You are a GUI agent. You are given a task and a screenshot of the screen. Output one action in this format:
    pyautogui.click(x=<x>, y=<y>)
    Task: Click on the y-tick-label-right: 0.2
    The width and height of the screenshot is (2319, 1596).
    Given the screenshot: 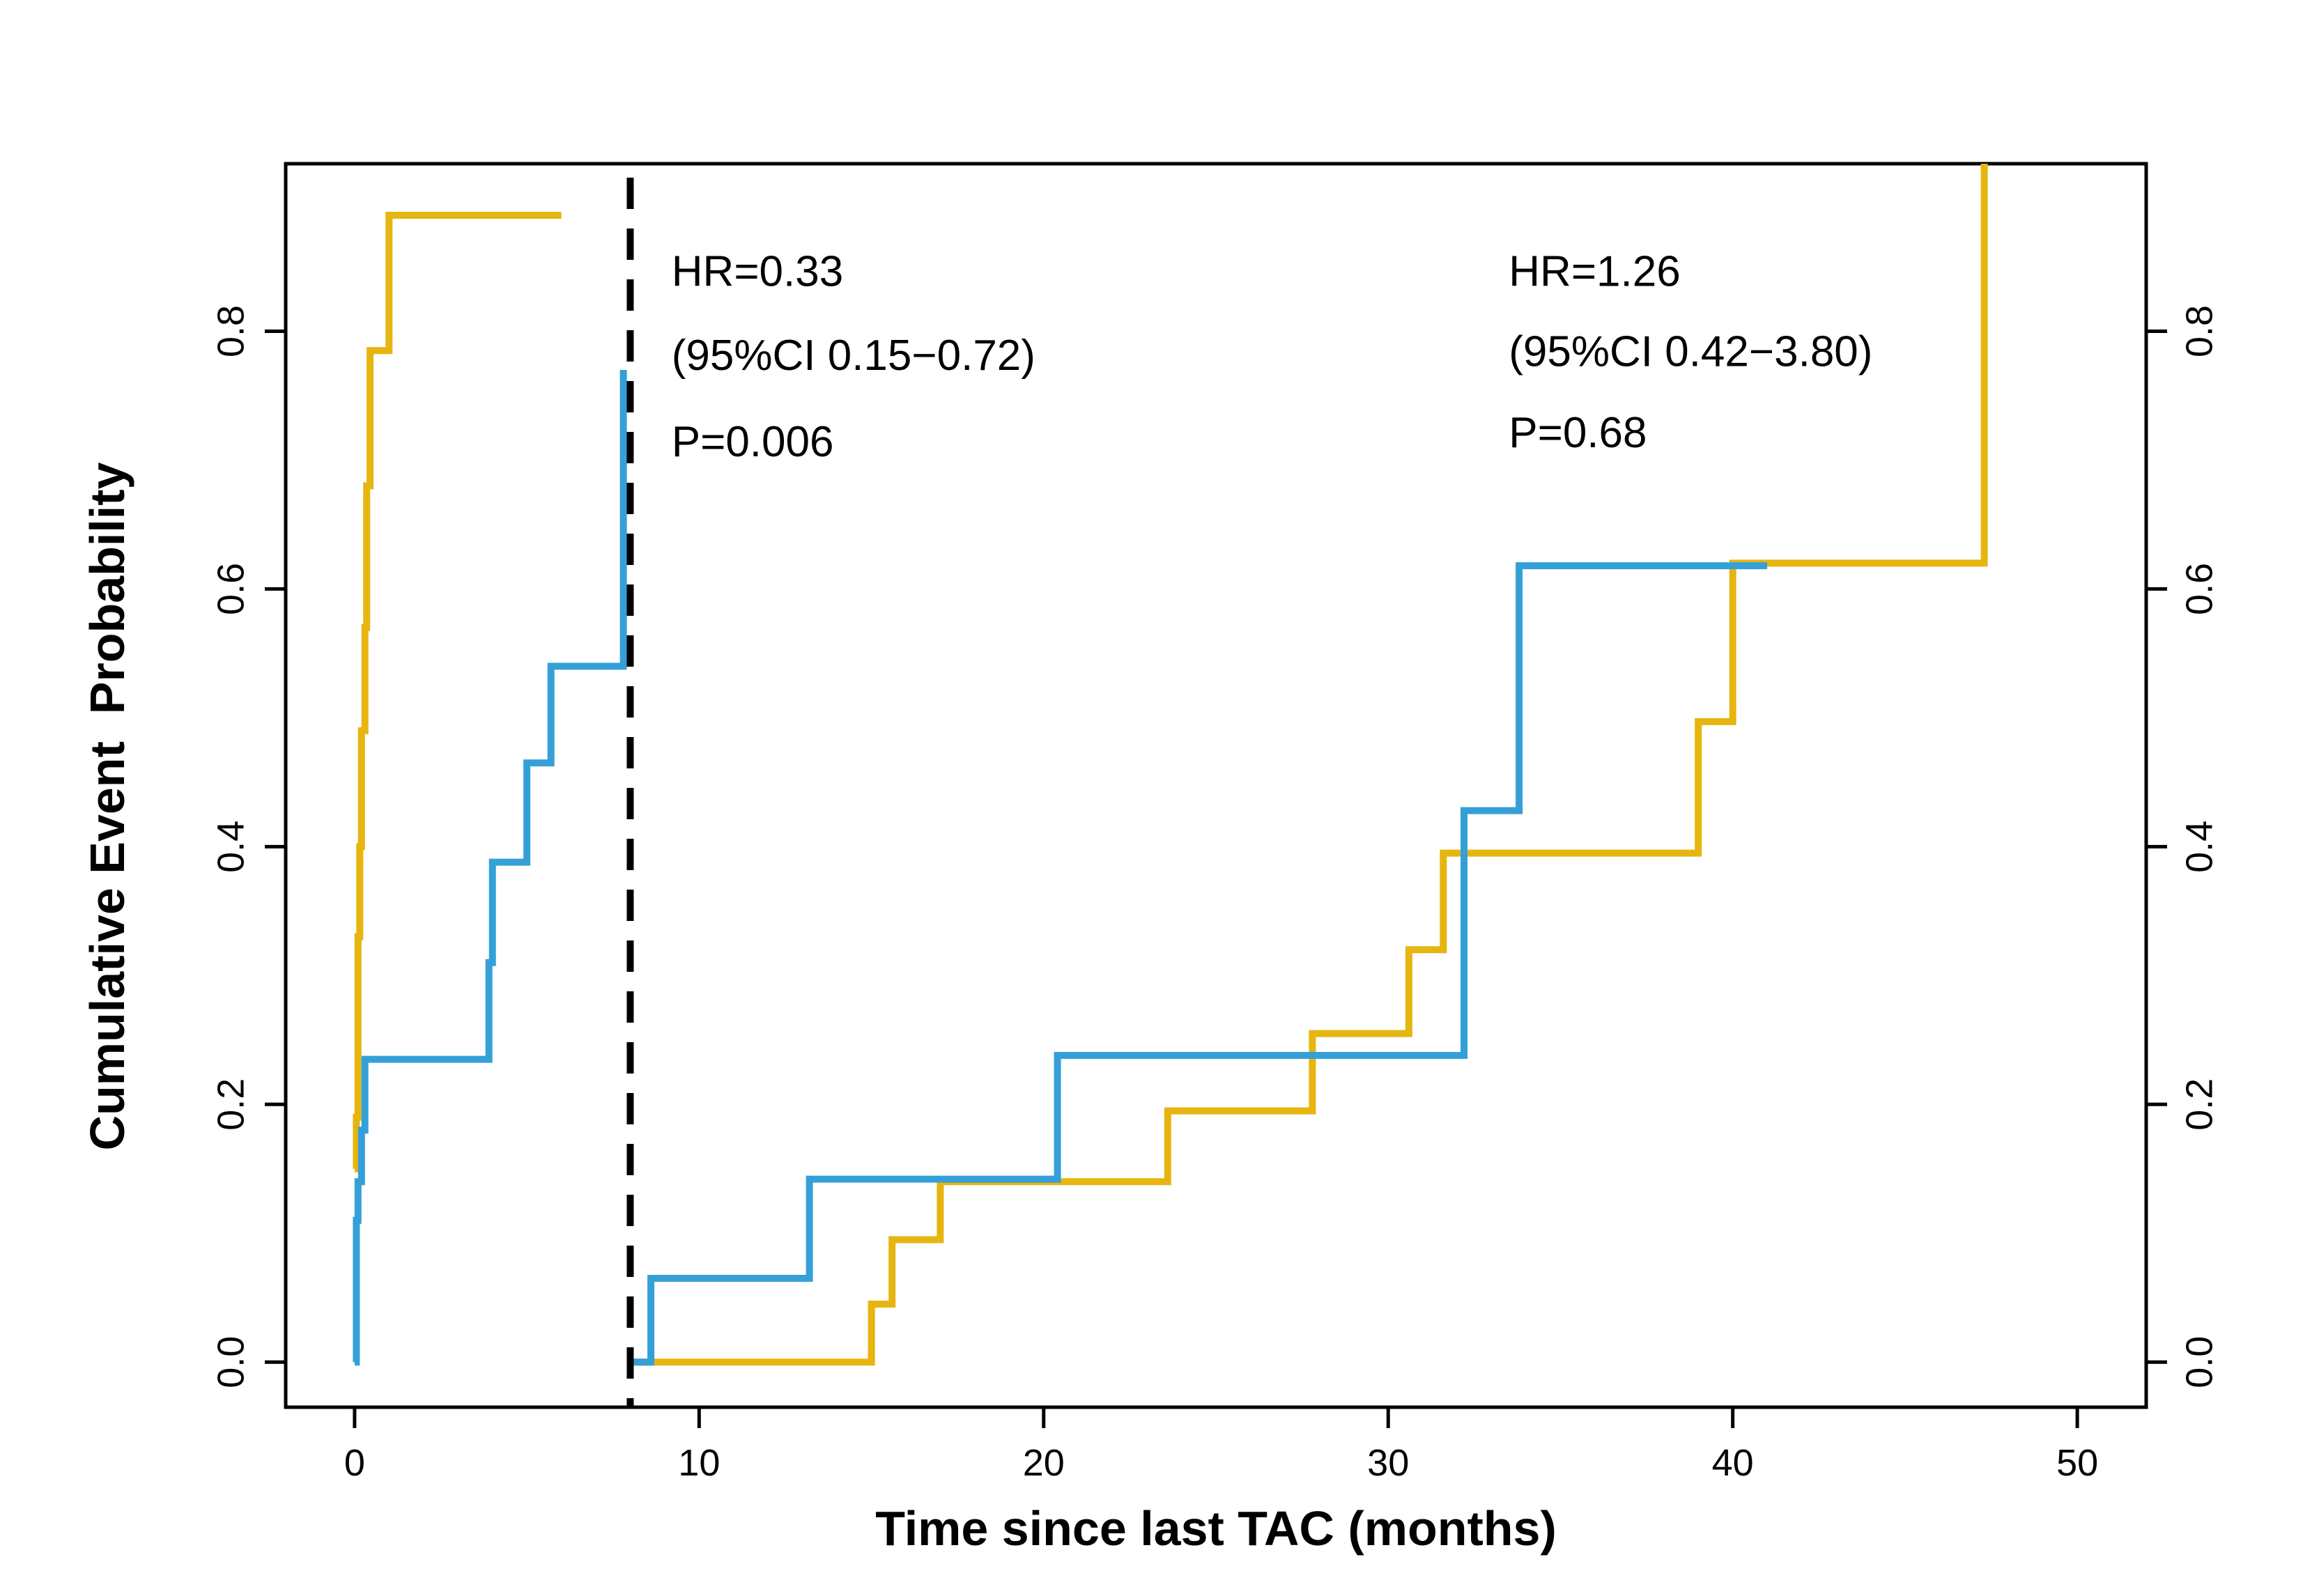 What is the action you would take?
    pyautogui.click(x=2199, y=1105)
    